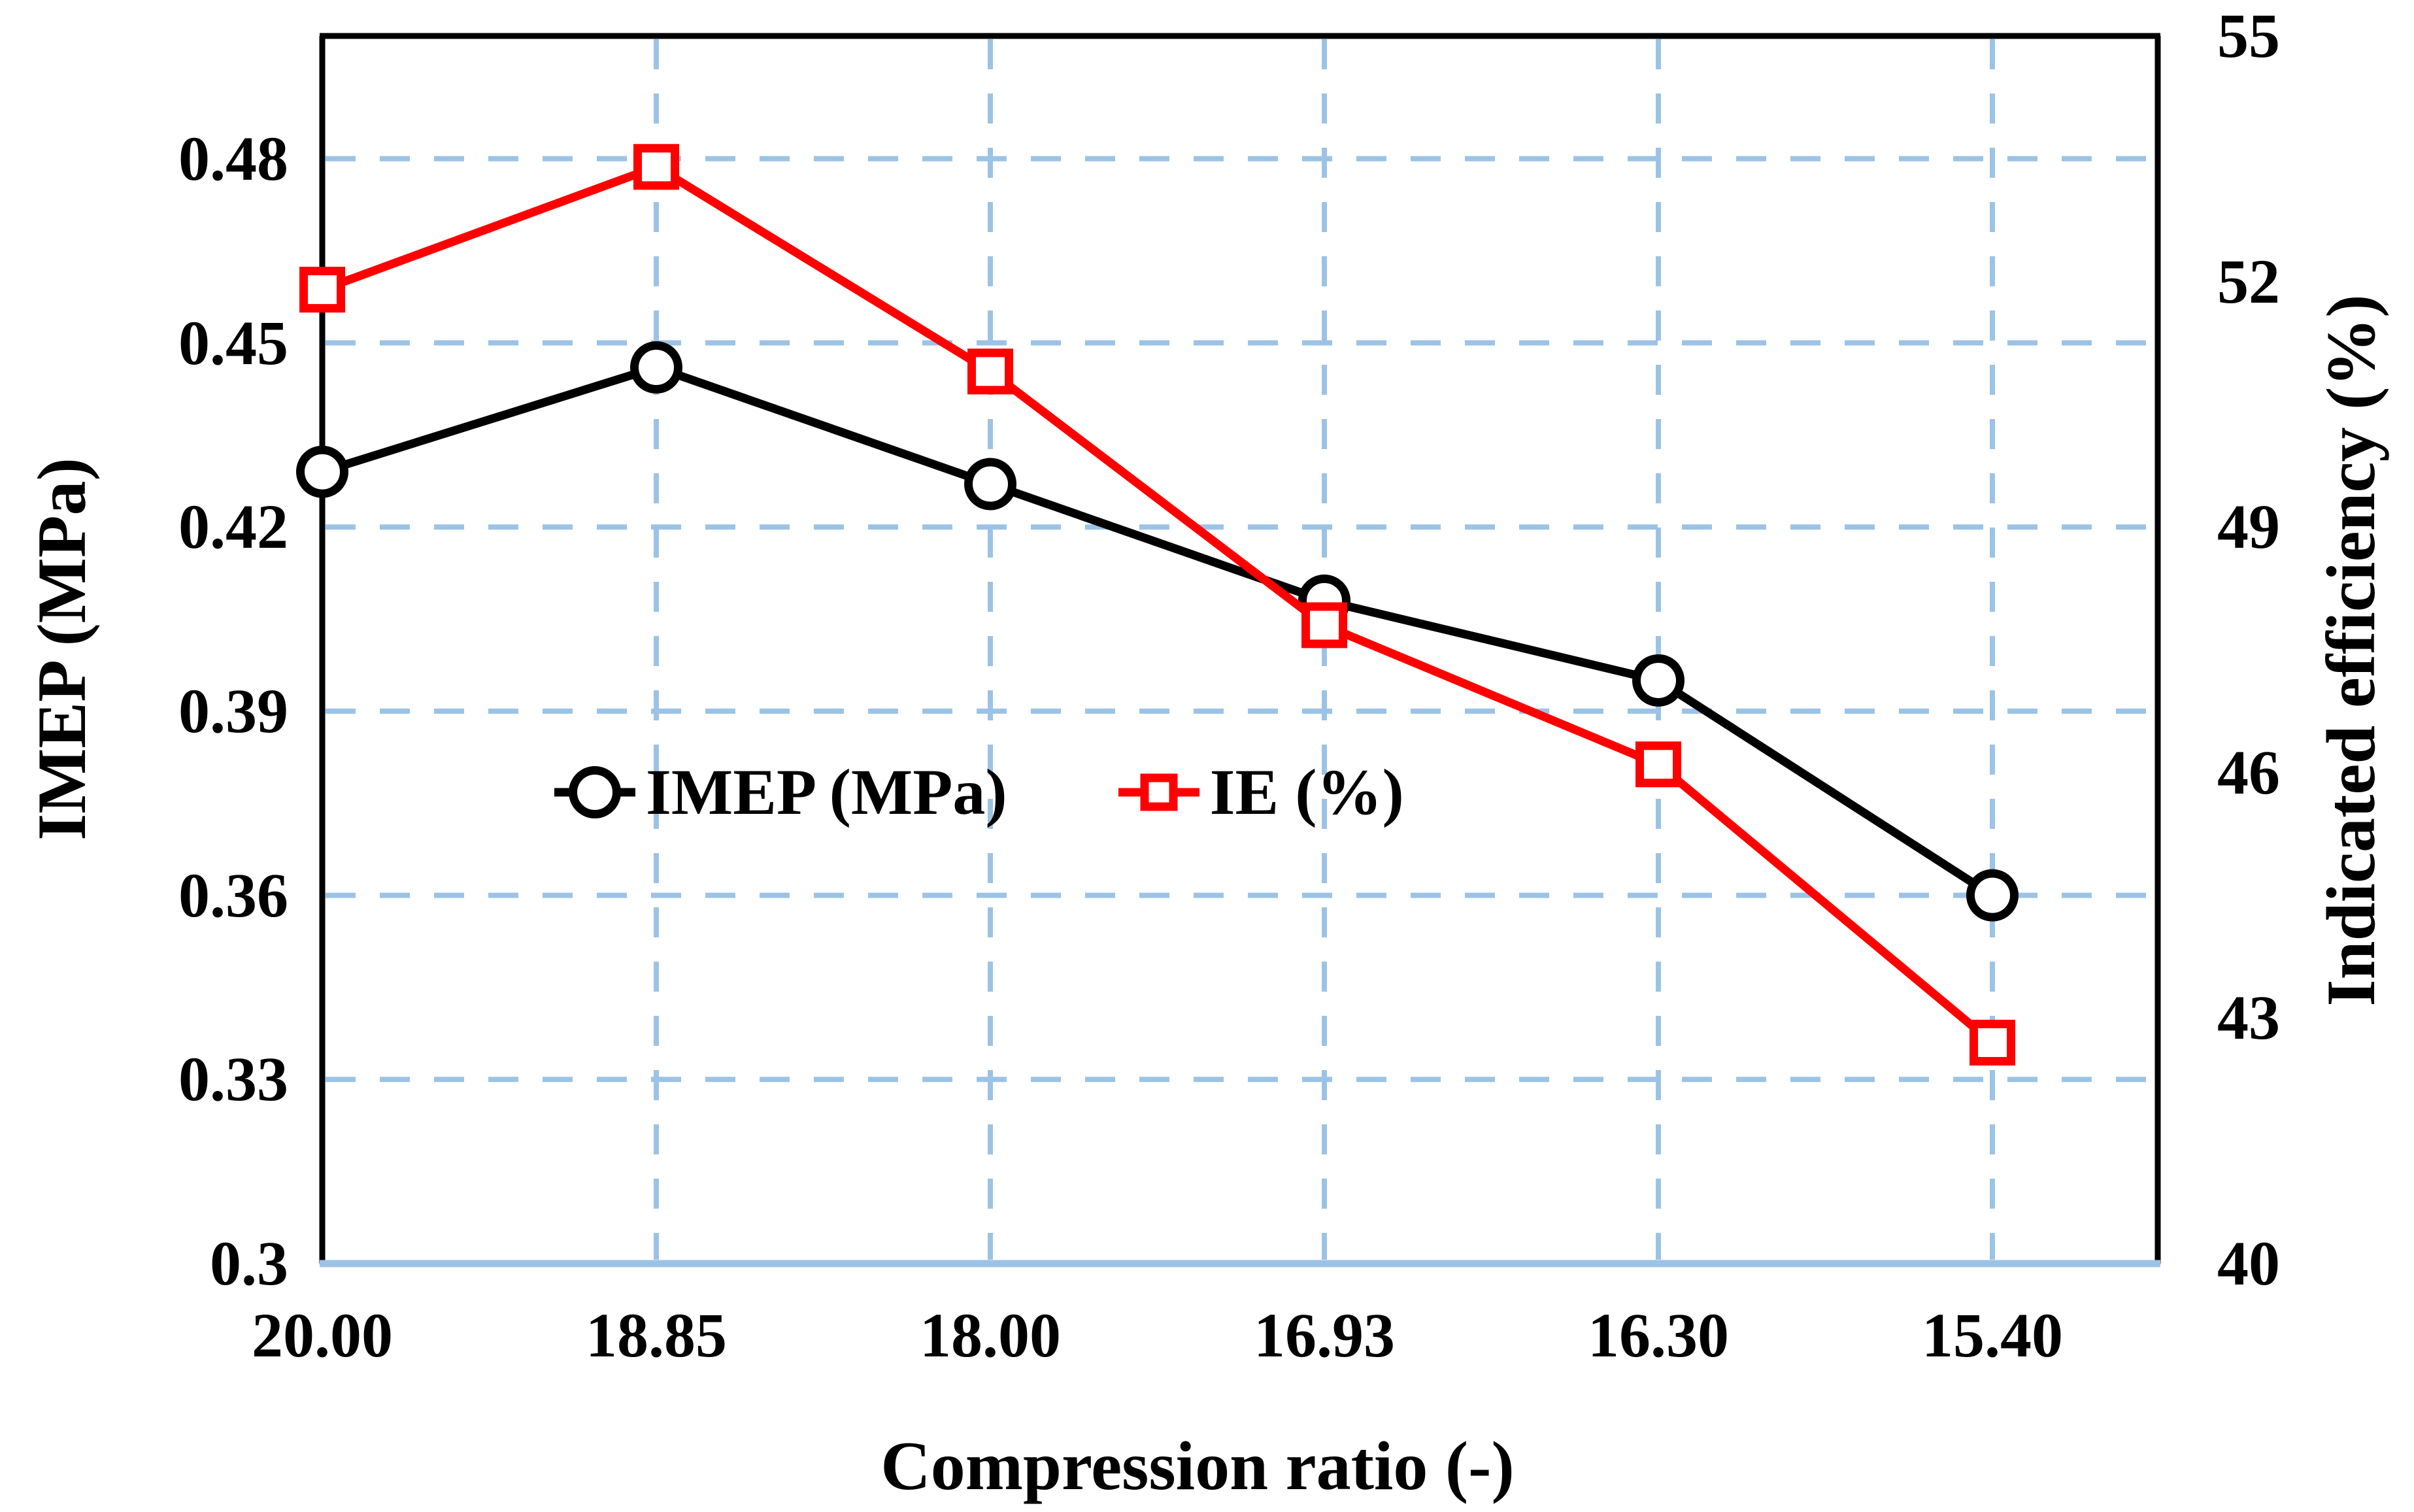 This screenshot has height=1512, width=2414. I want to click on legend-item-imep: IMEP (MPa), so click(780, 792).